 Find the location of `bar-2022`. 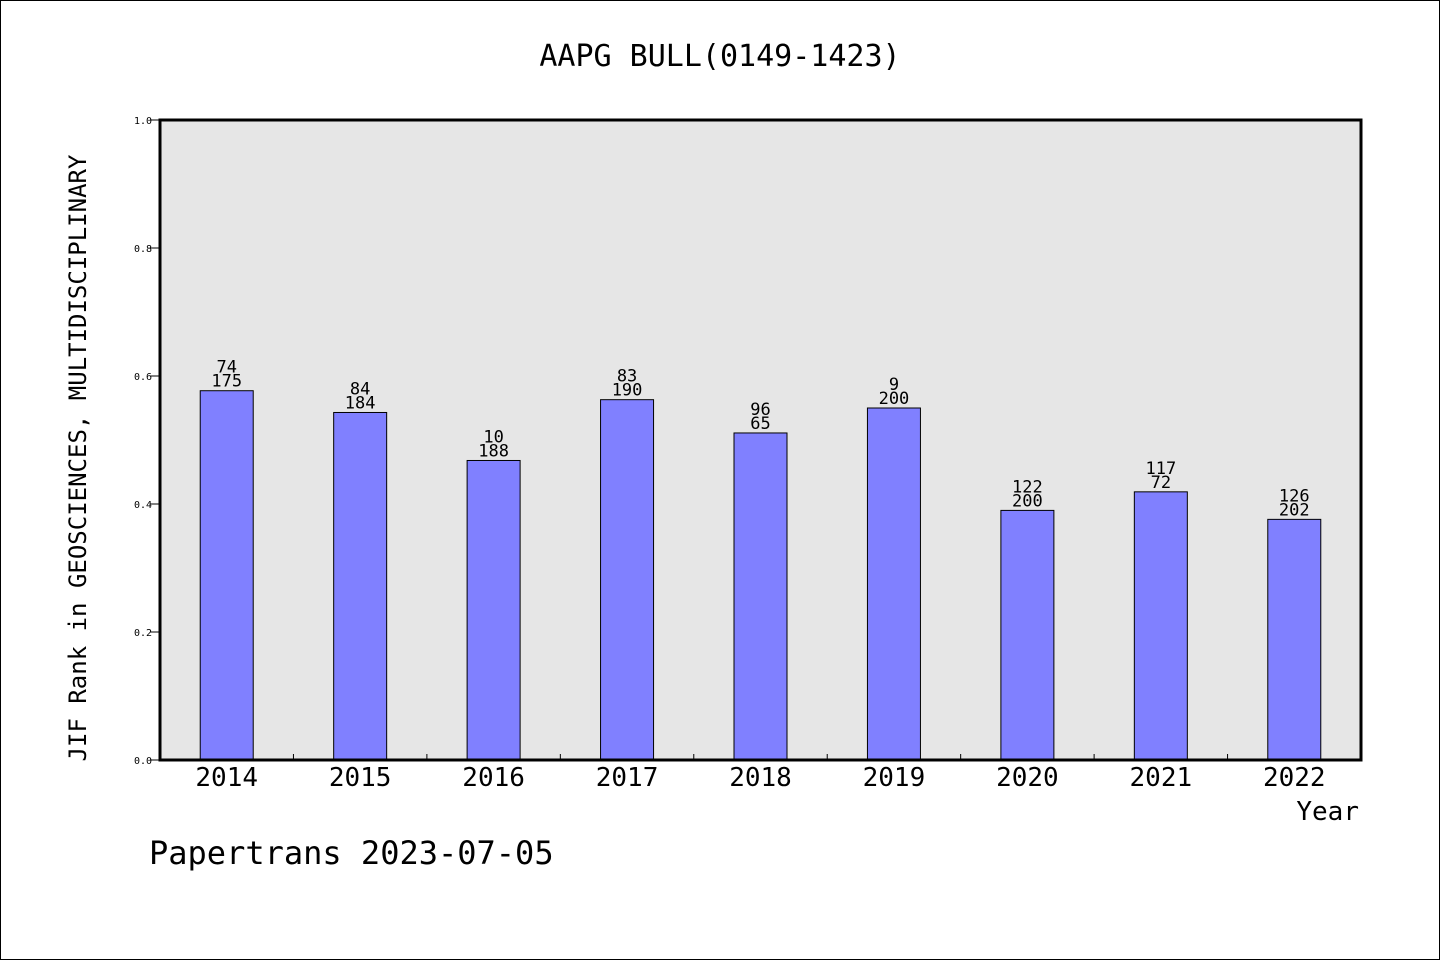

bar-2022 is located at coordinates (1294, 639).